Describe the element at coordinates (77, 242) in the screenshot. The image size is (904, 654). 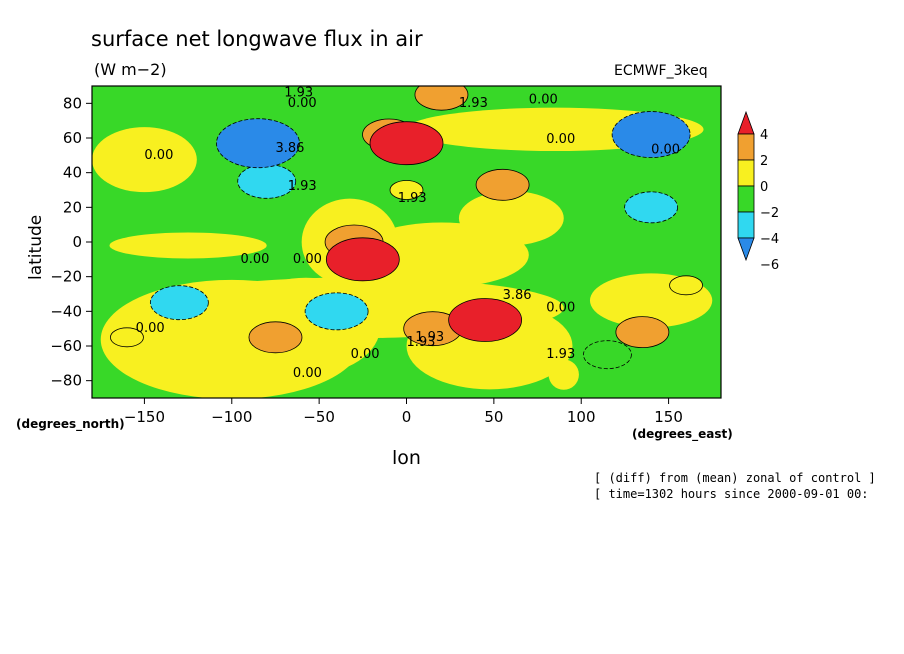
I see `y-tick-label: 0` at that location.